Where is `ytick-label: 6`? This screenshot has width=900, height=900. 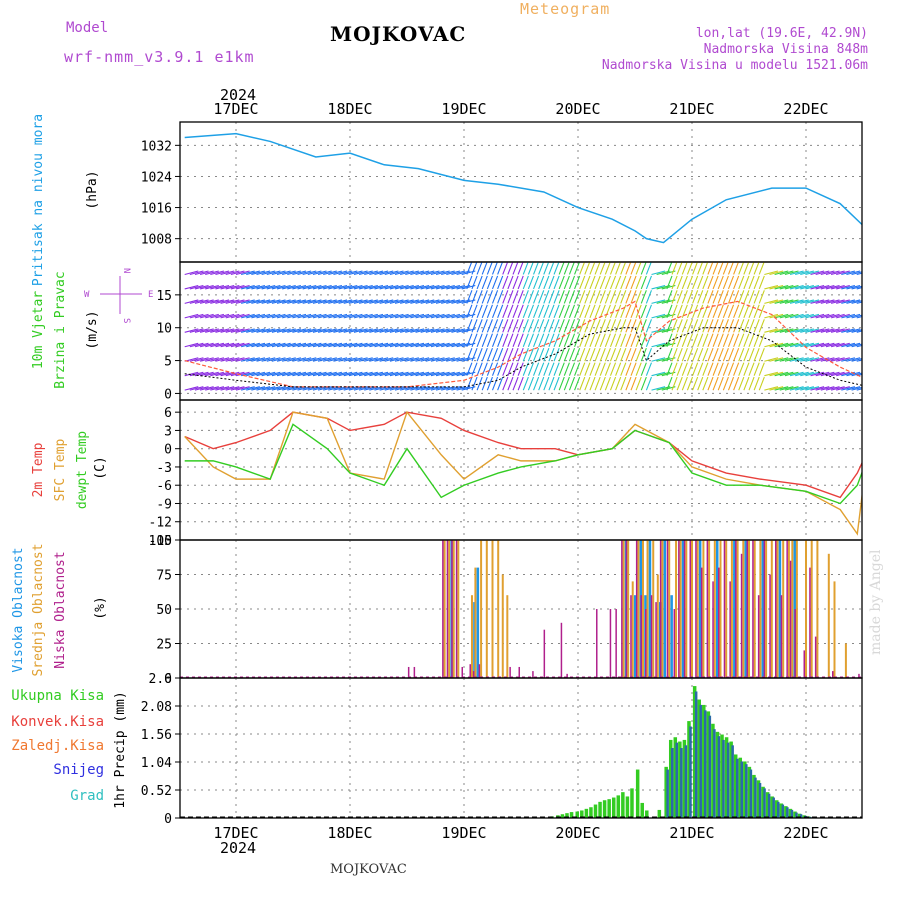 ytick-label: 6 is located at coordinates (168, 413).